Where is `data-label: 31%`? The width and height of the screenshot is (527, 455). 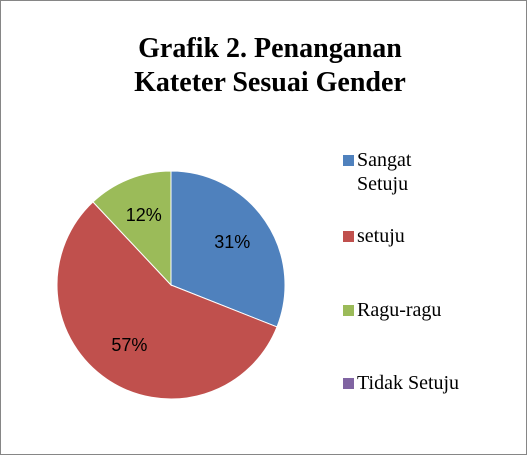 data-label: 31% is located at coordinates (232, 242).